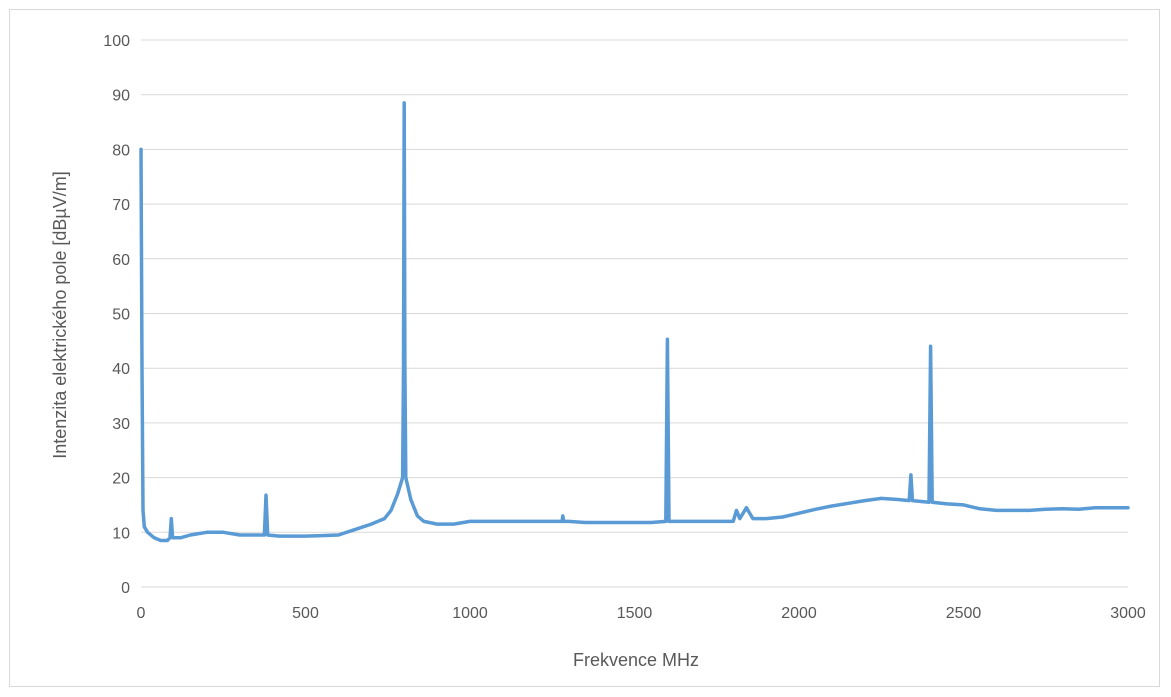 The height and width of the screenshot is (697, 1171). I want to click on y-tick-label: 80, so click(121, 150).